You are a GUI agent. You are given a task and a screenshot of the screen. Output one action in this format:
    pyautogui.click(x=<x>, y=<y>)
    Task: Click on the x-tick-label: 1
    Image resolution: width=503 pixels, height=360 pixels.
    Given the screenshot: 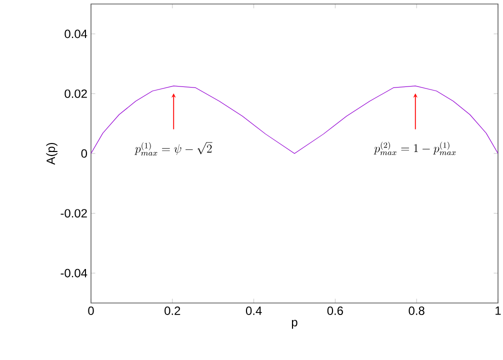 What is the action you would take?
    pyautogui.click(x=498, y=310)
    